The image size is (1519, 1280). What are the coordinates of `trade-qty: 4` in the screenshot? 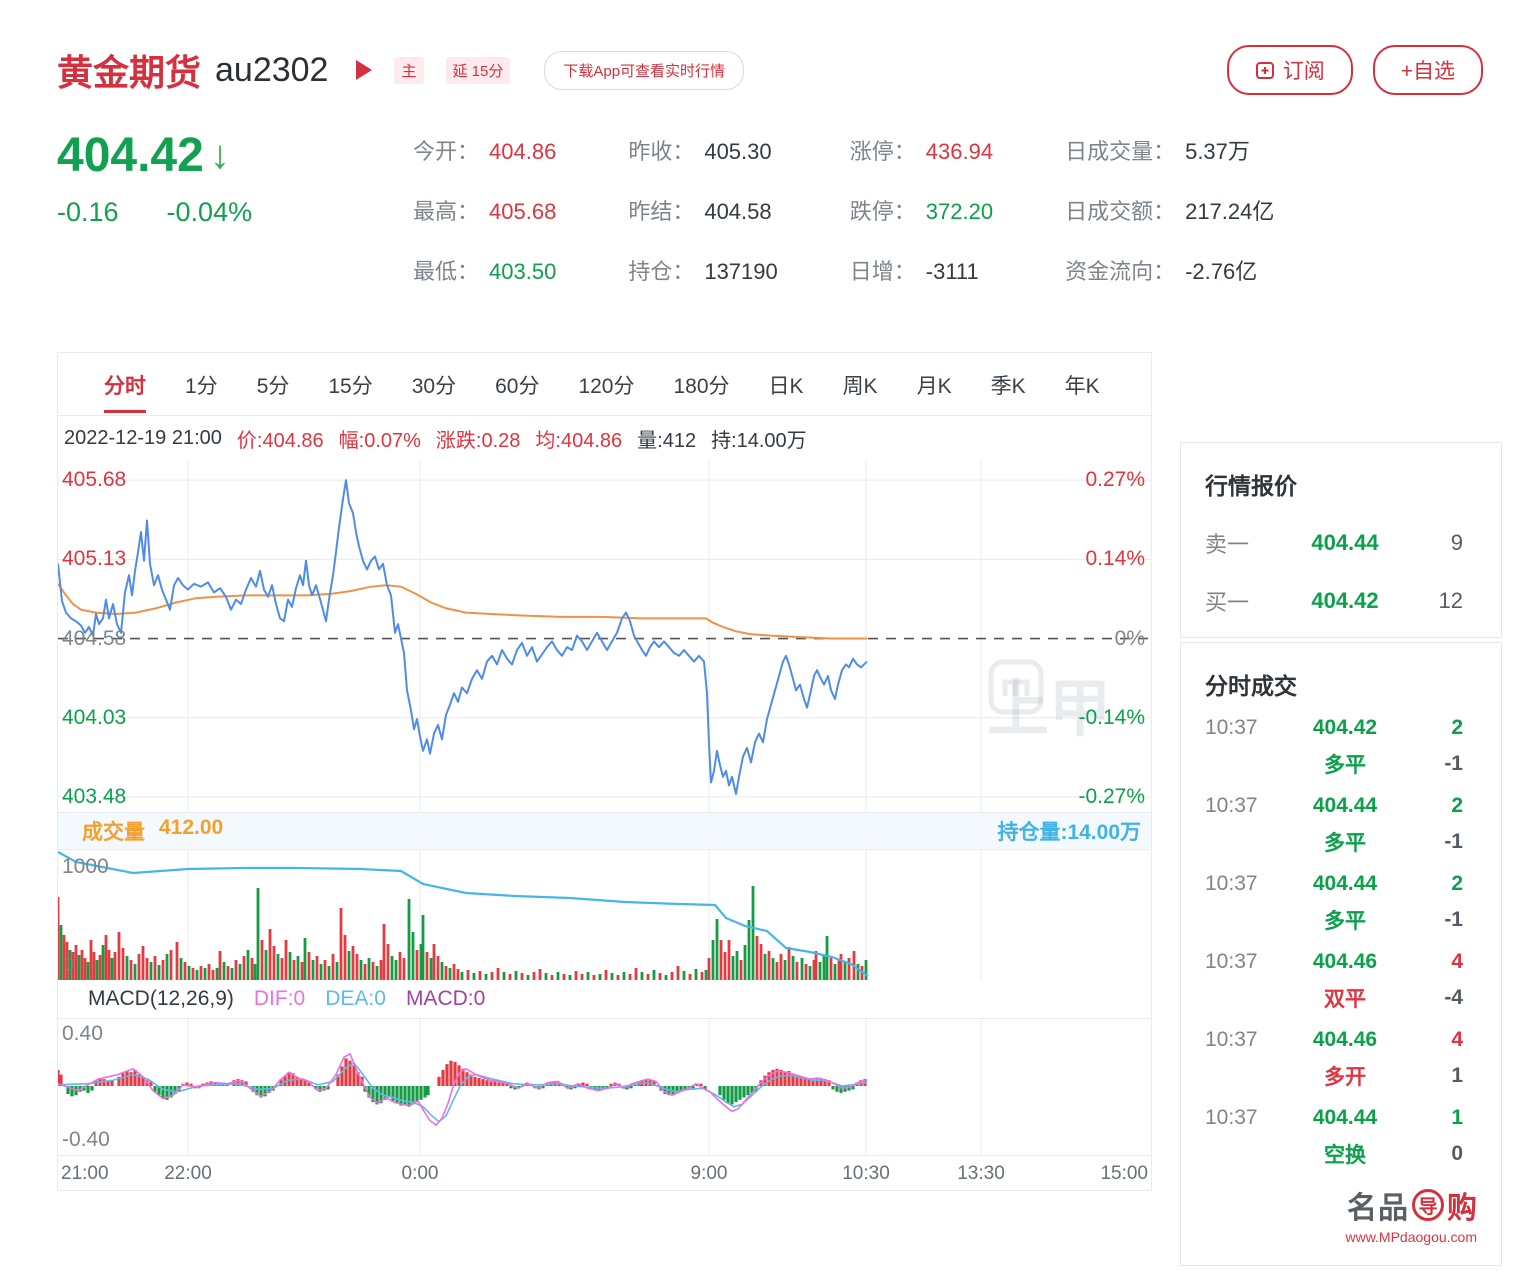 It's located at (1457, 961).